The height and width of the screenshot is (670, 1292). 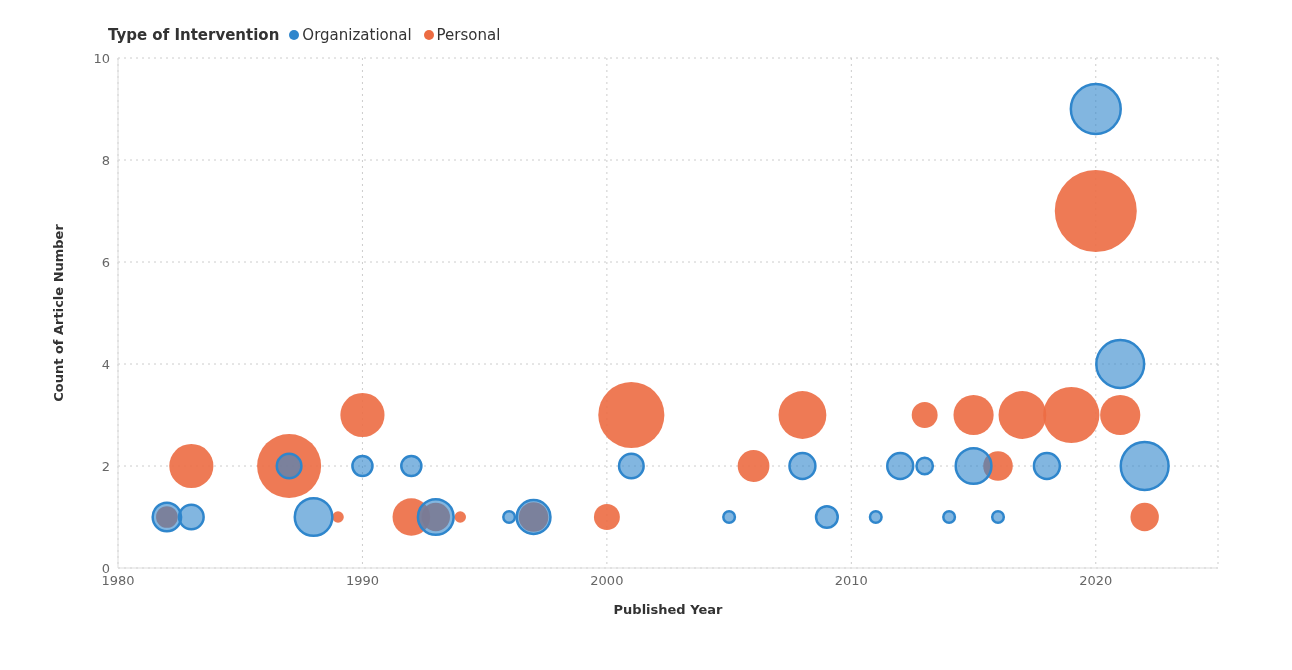 I want to click on y-tick-label: 4, so click(x=105, y=364).